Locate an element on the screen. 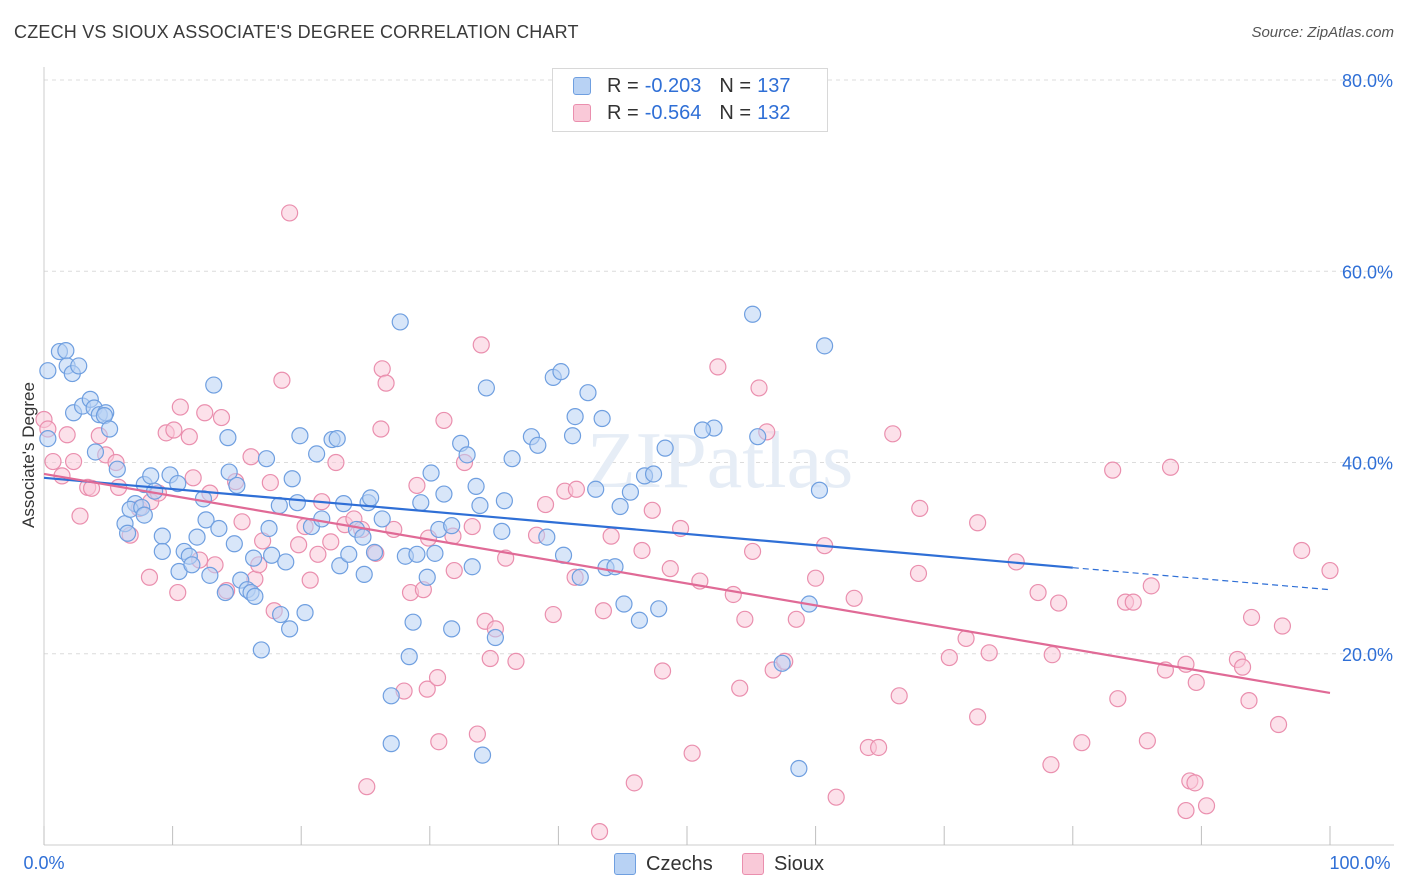 This screenshot has width=1406, height=892. czechs-legend-swatch is located at coordinates (625, 864).